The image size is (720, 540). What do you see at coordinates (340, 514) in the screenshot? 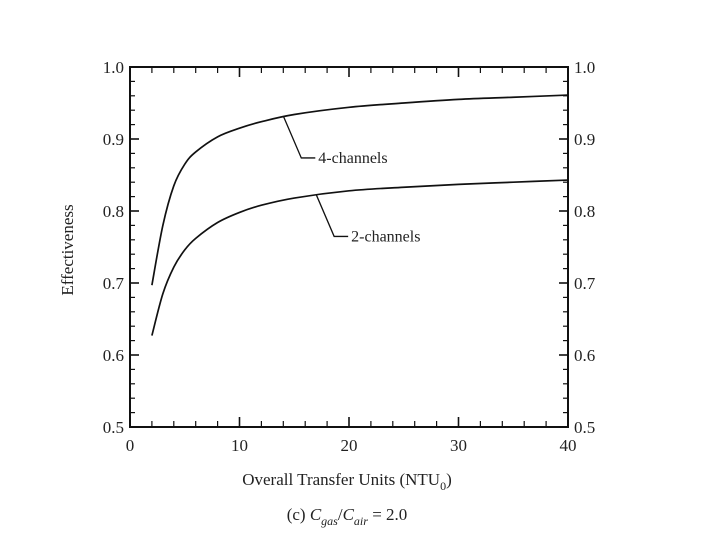
I see `caption-slash: /` at bounding box center [340, 514].